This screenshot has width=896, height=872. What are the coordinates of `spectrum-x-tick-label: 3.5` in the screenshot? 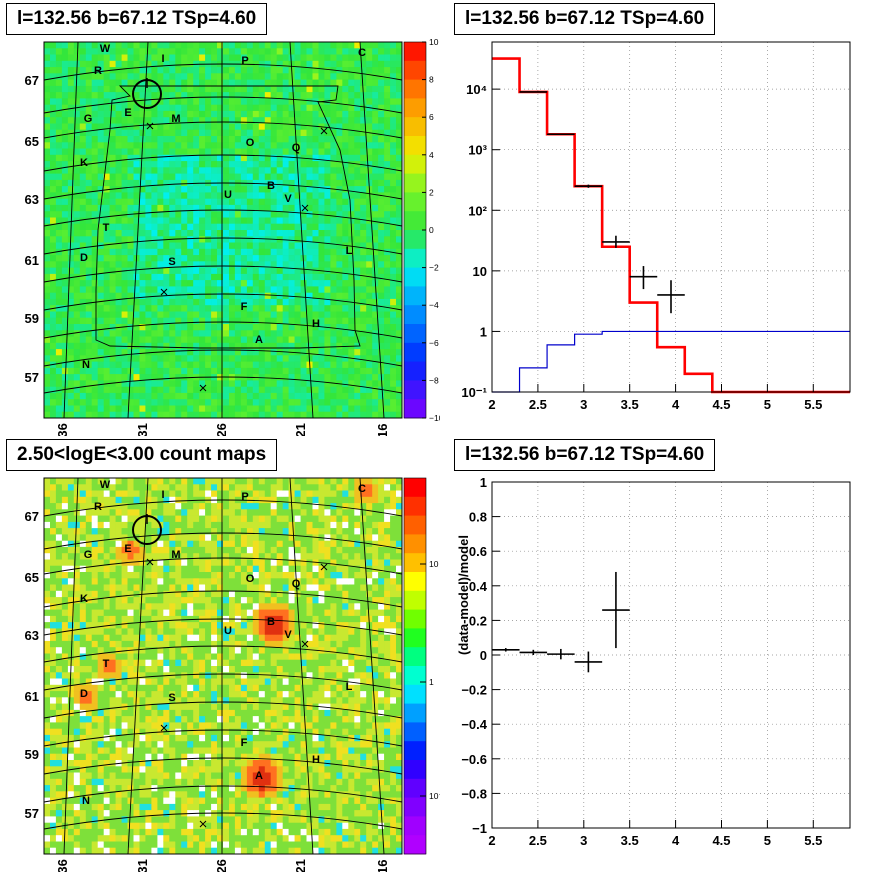 It's located at (630, 404).